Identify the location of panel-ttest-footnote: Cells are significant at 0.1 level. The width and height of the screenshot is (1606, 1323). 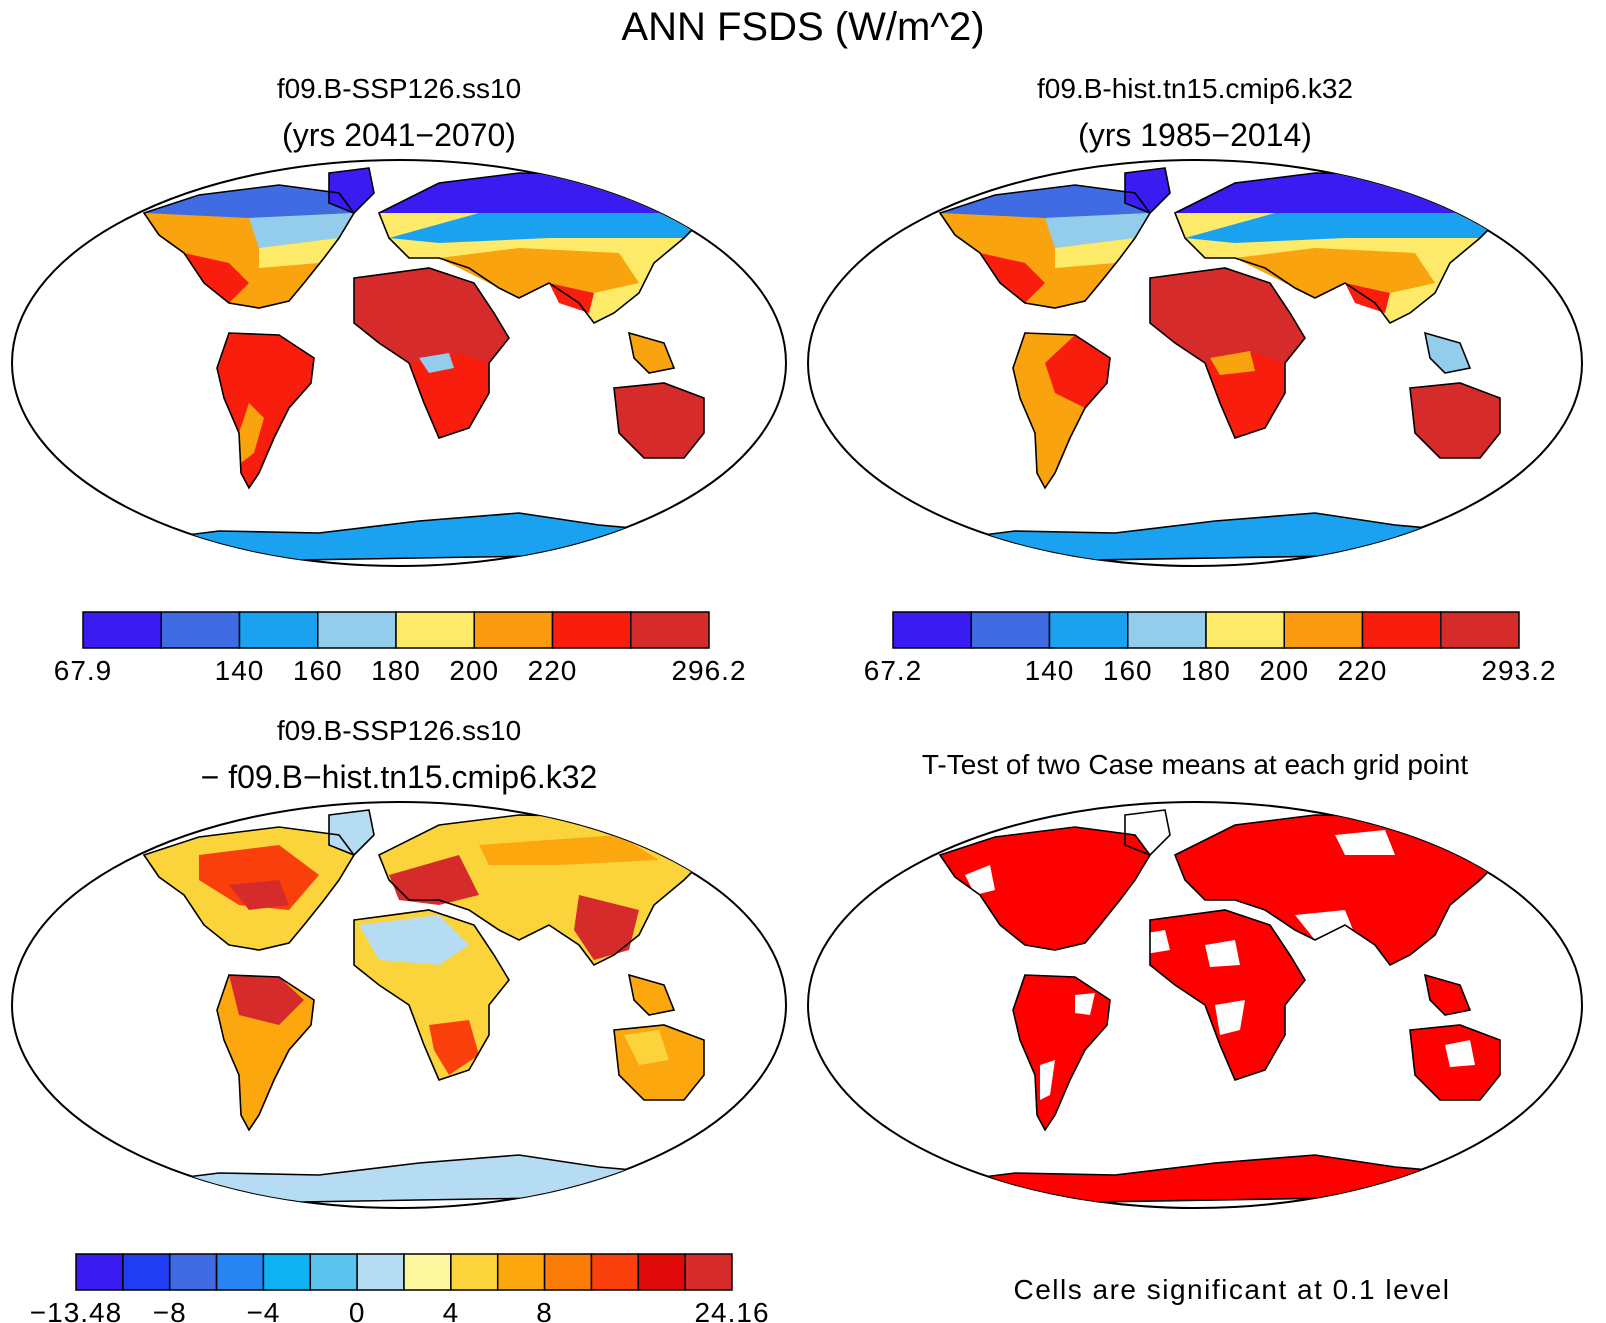
(1232, 1289).